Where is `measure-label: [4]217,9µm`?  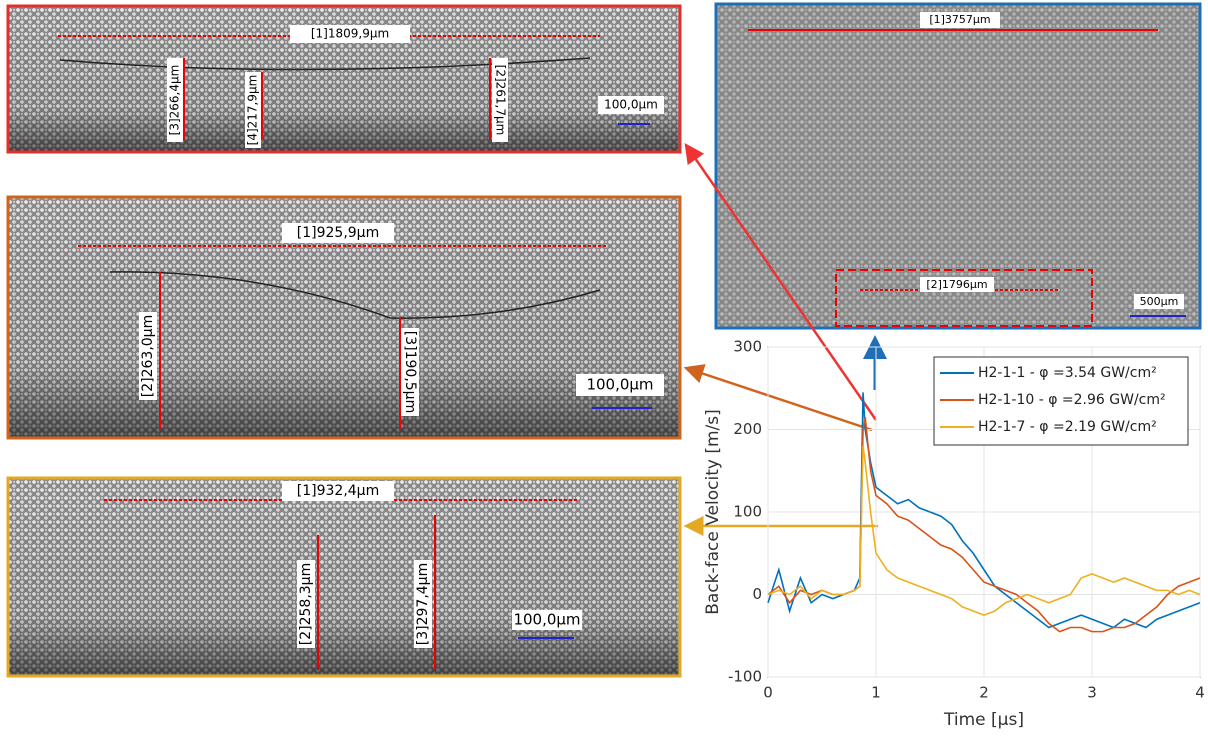
measure-label: [4]217,9µm is located at coordinates (253, 110).